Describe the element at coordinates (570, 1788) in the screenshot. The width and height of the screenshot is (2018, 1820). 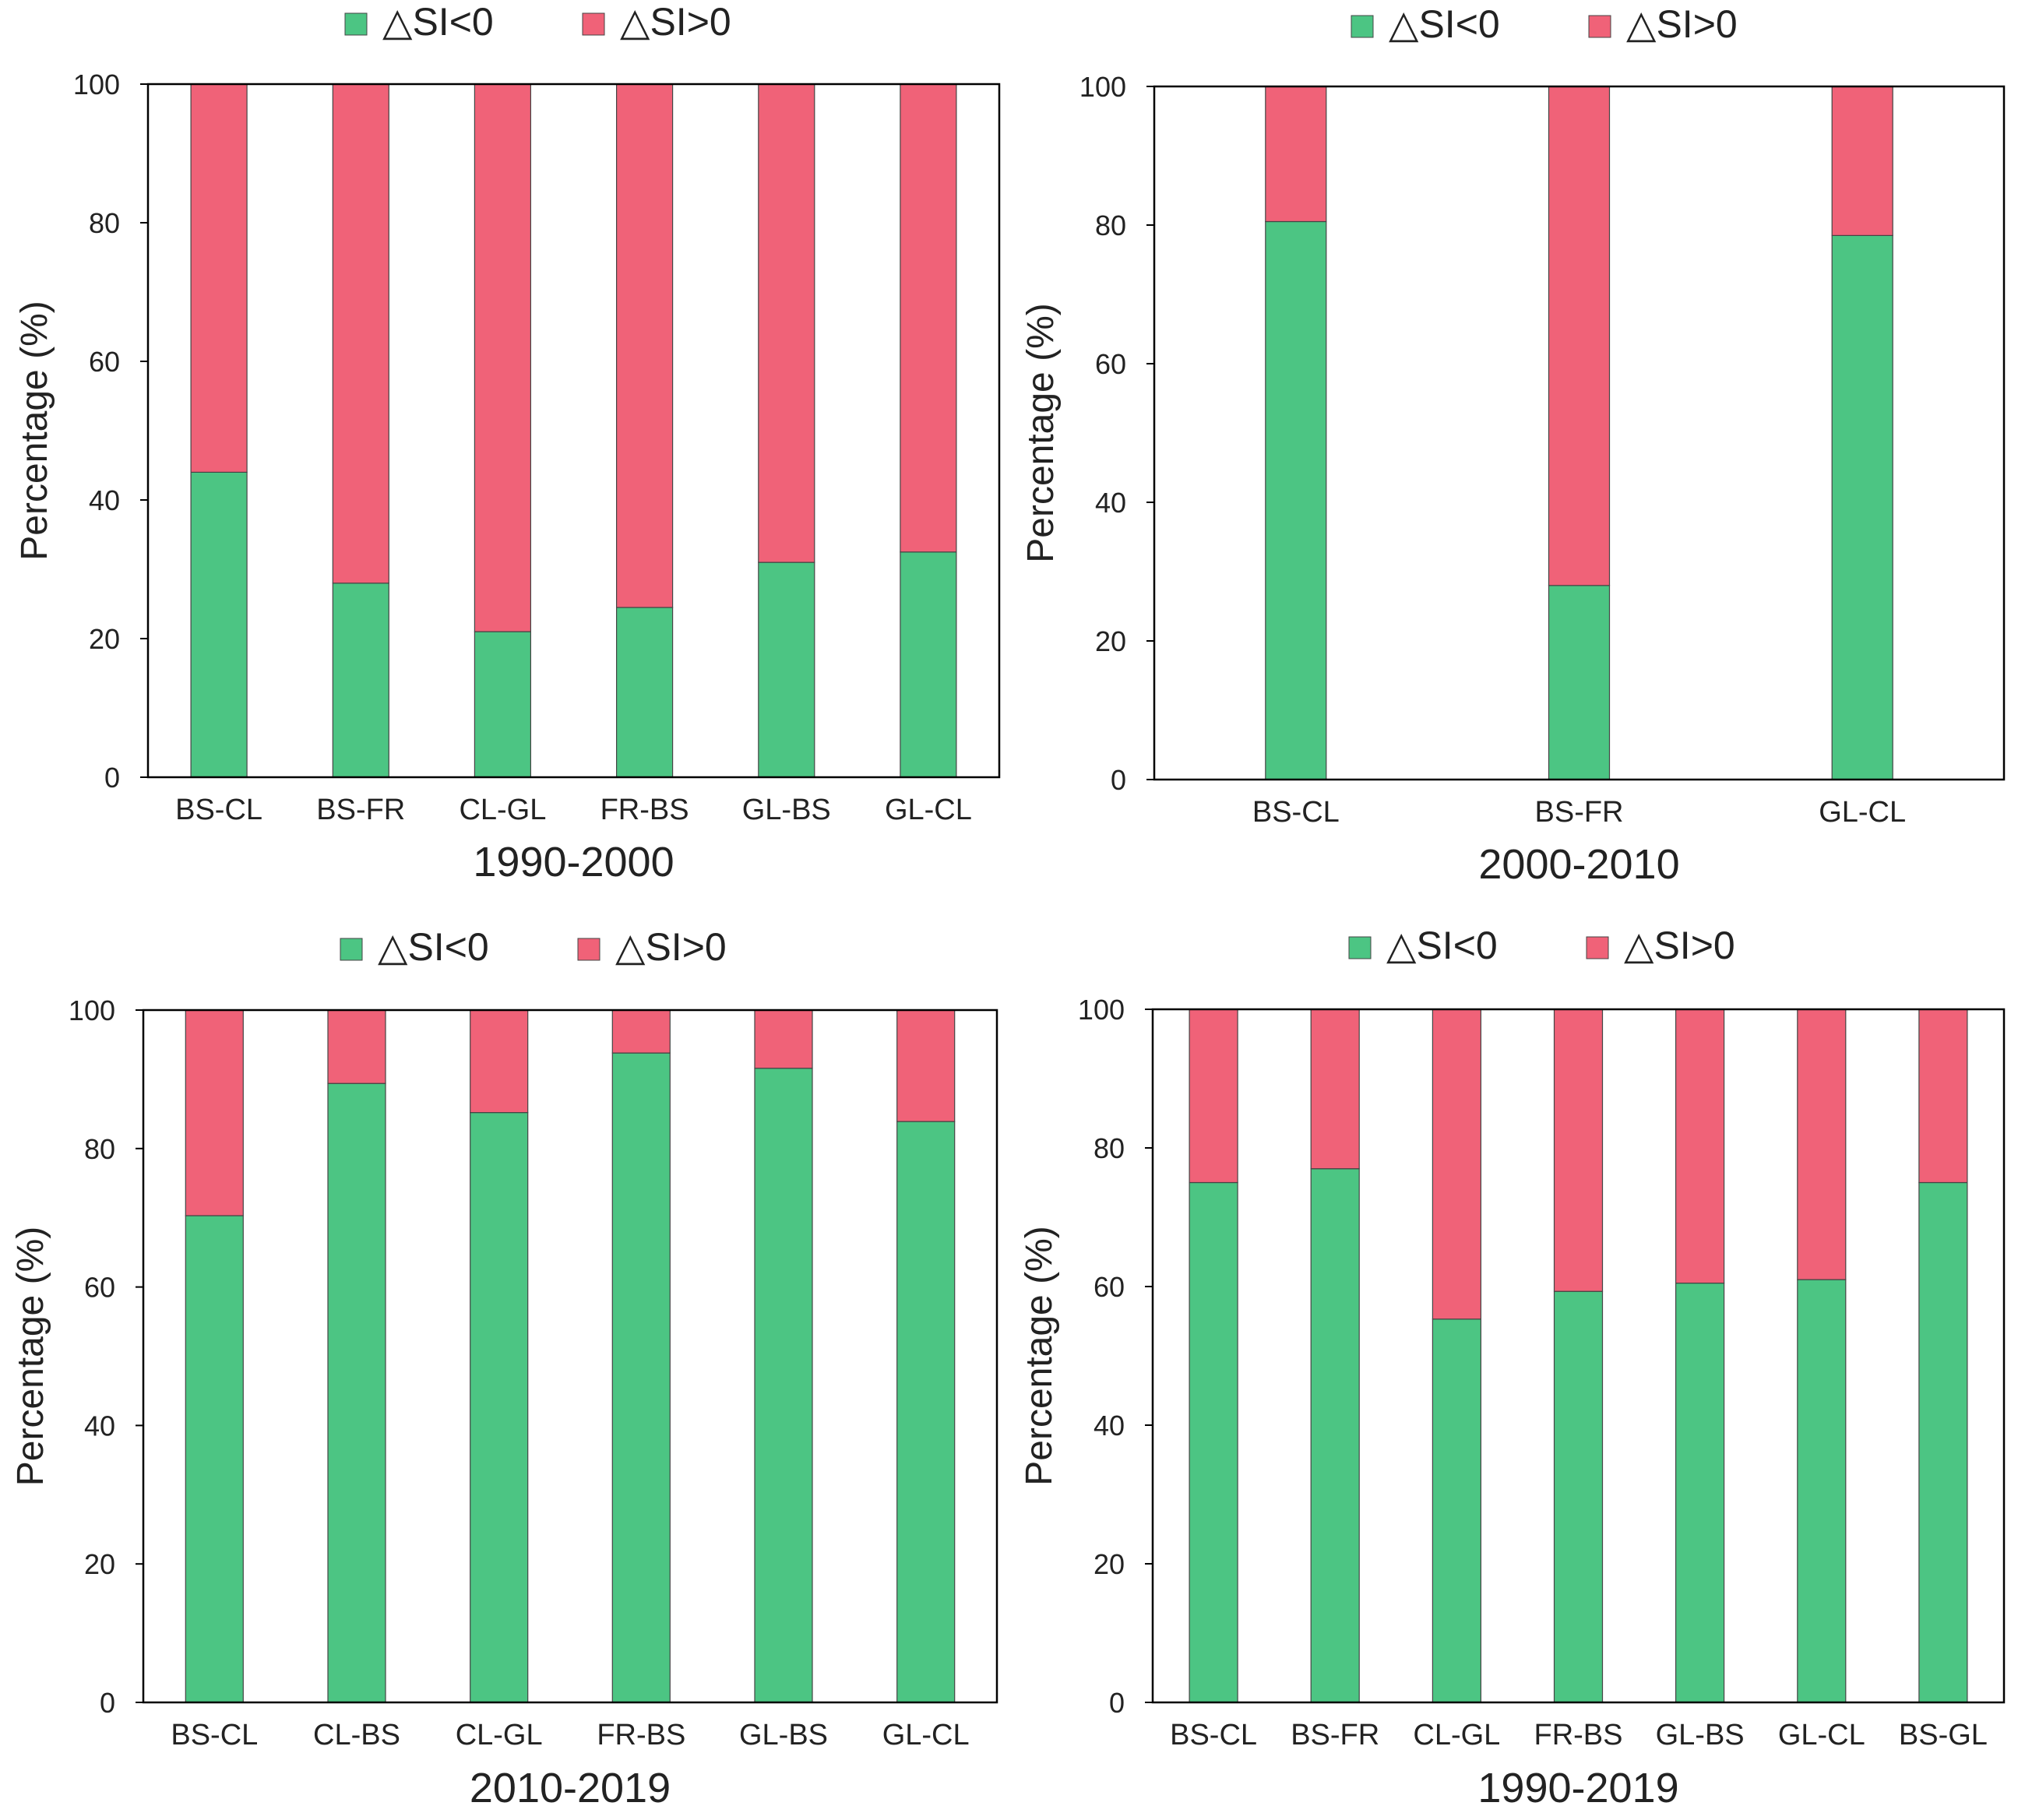
I see `chart-title: 2010-2019` at that location.